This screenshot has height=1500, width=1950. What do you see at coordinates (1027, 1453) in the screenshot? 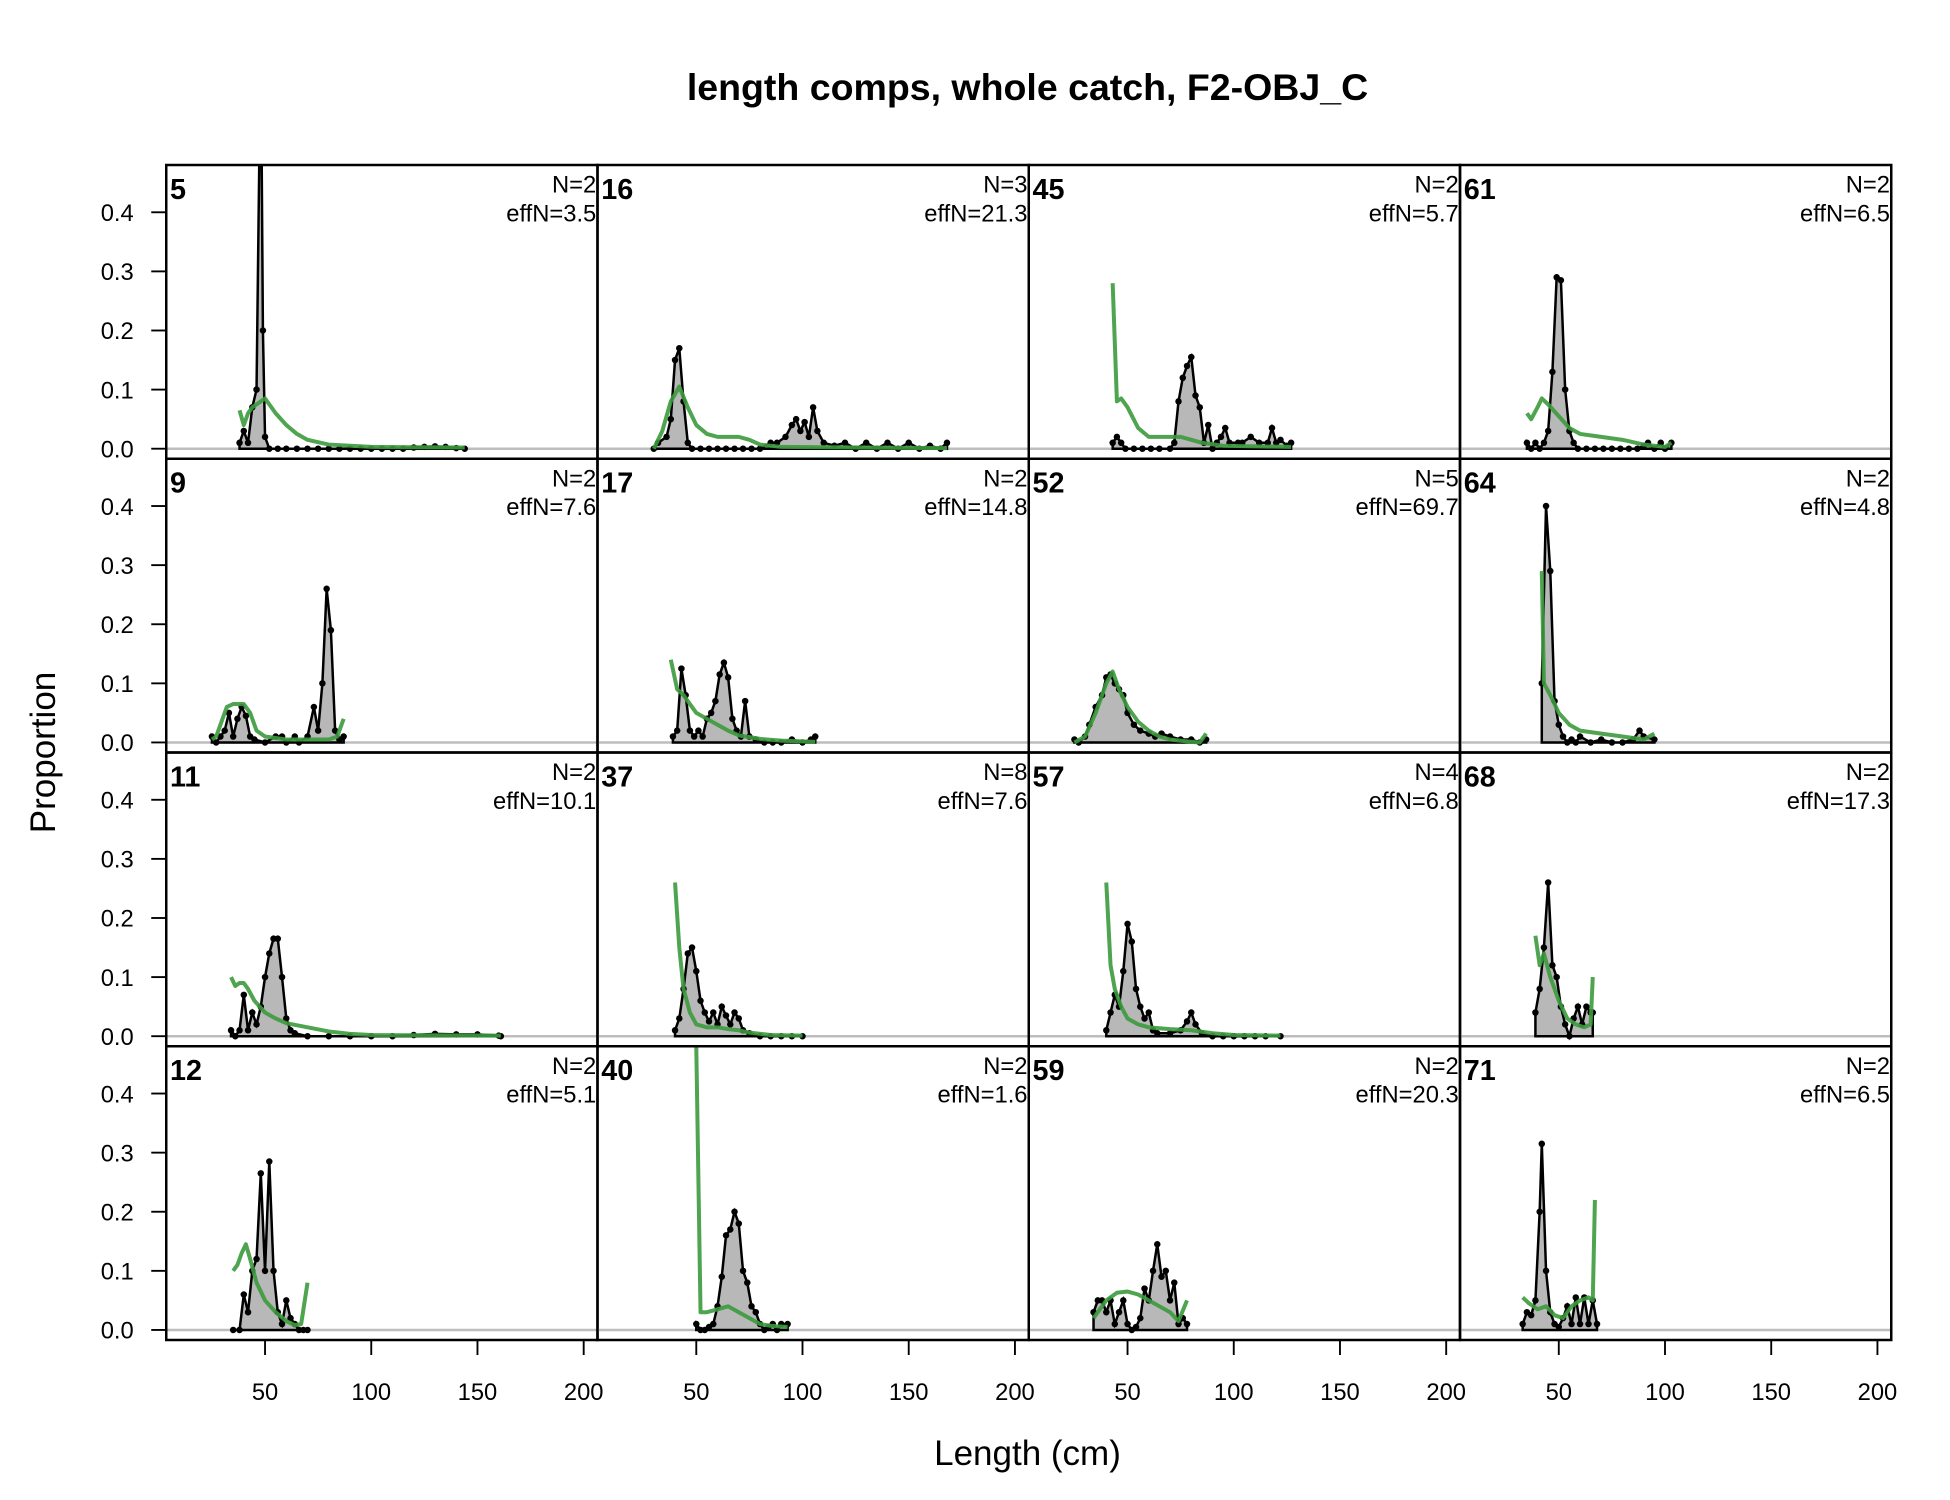
I see `x-axis-label: Length (cm)` at bounding box center [1027, 1453].